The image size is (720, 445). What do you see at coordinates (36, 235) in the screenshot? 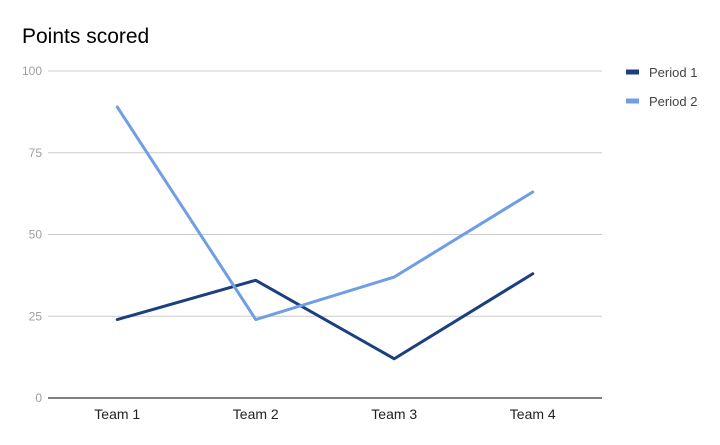
I see `y-tick-label: 50` at bounding box center [36, 235].